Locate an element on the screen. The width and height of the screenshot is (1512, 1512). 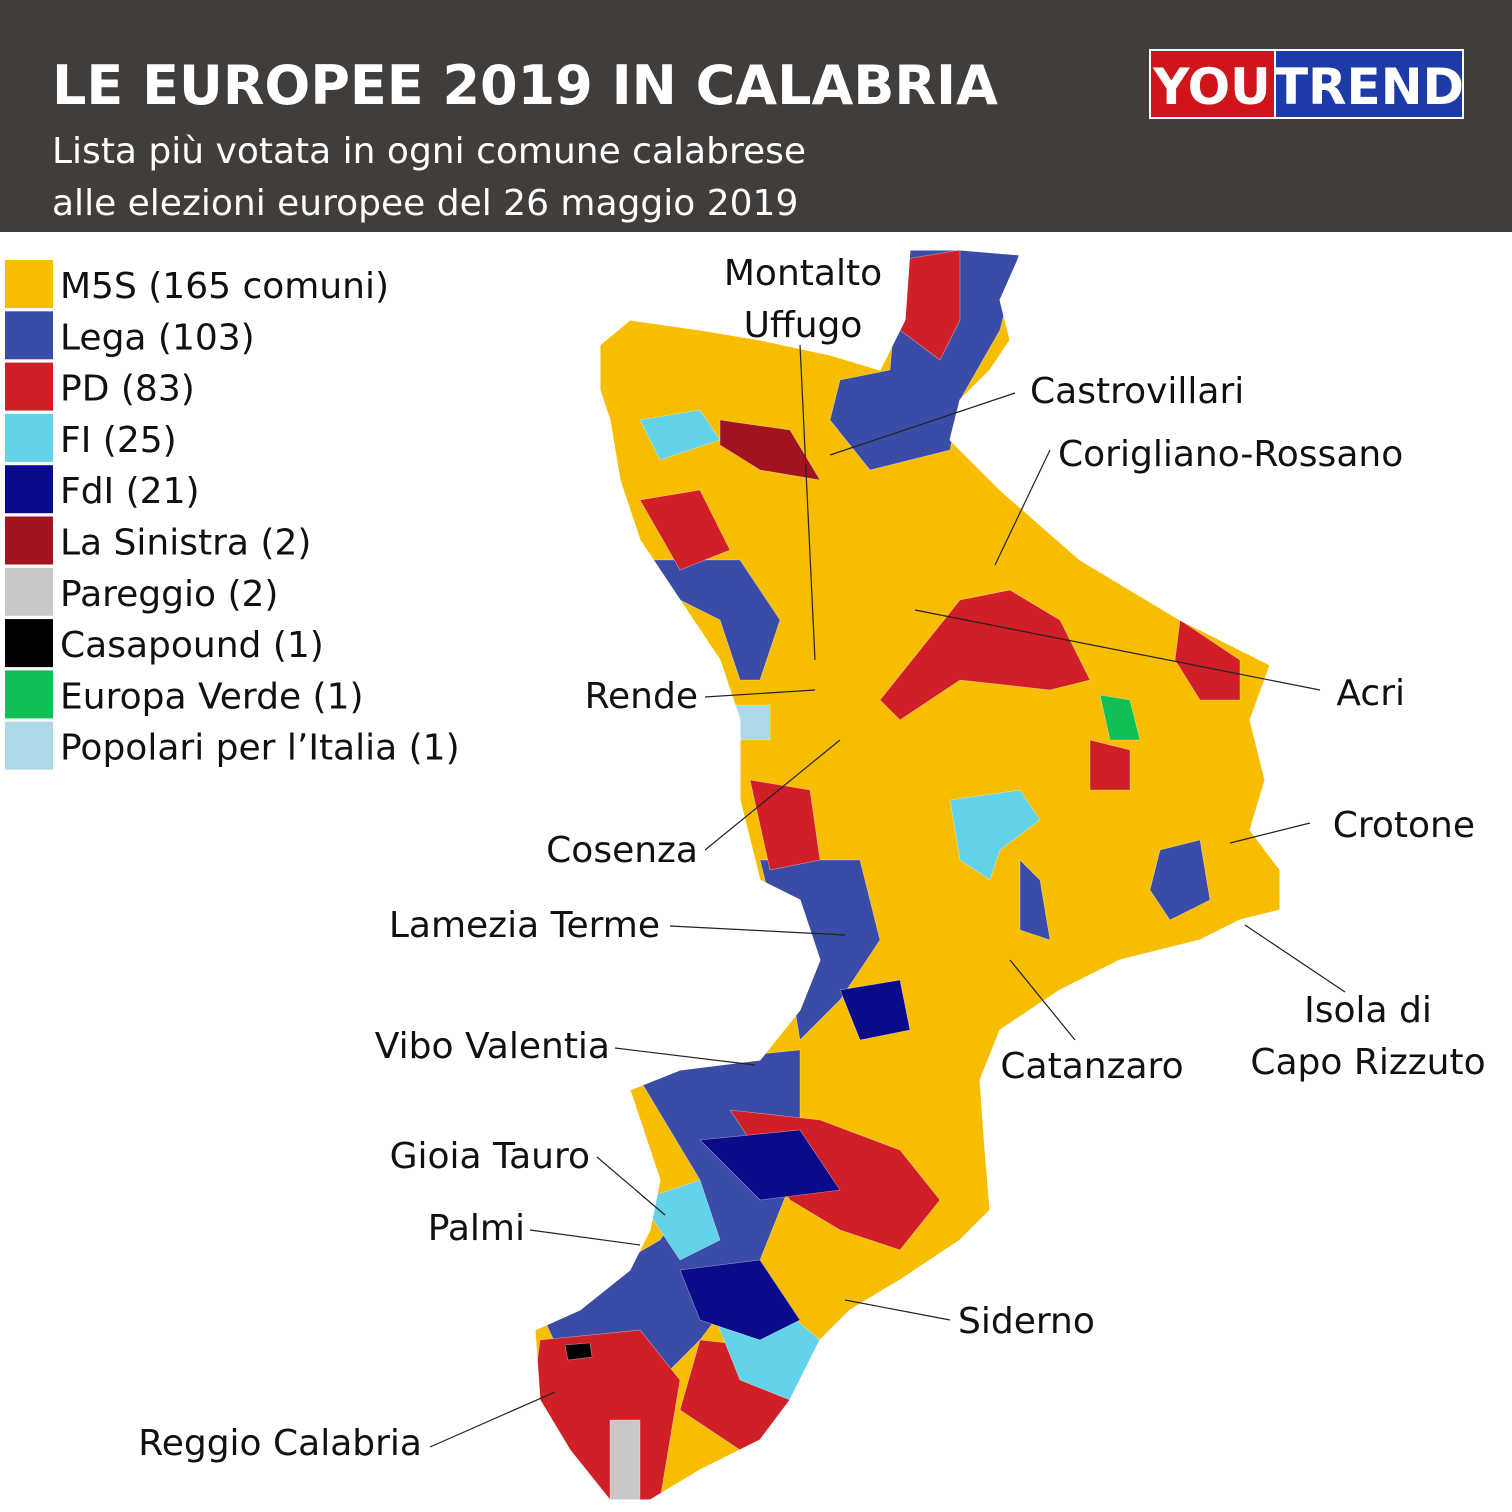
legend-label: Casapound (1) is located at coordinates (192, 645).